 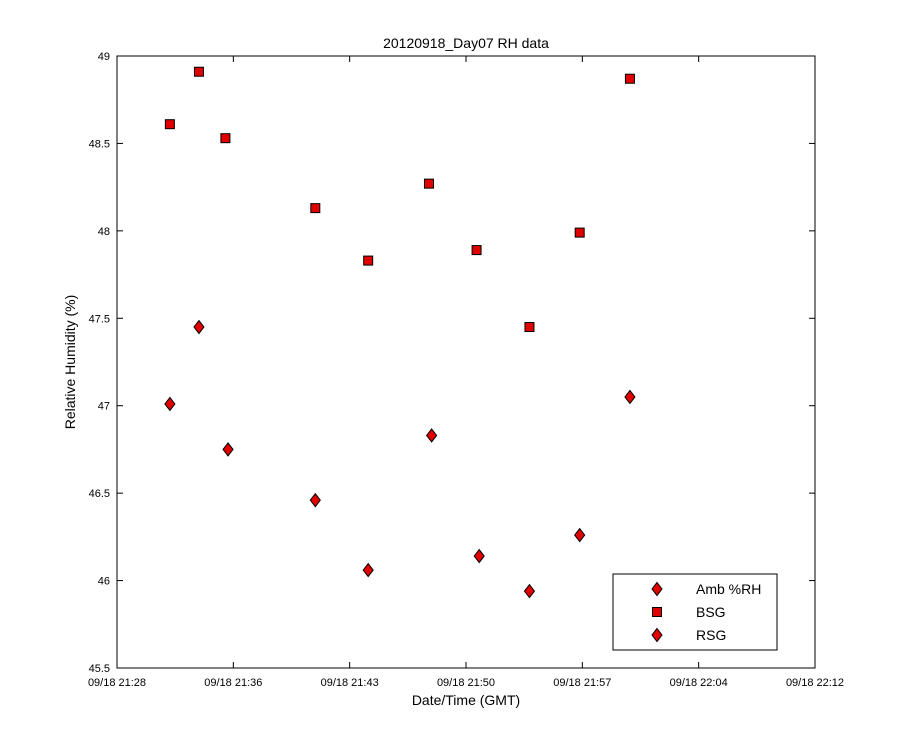 I want to click on x-tick-label: 09/18 22:04, so click(x=699, y=683).